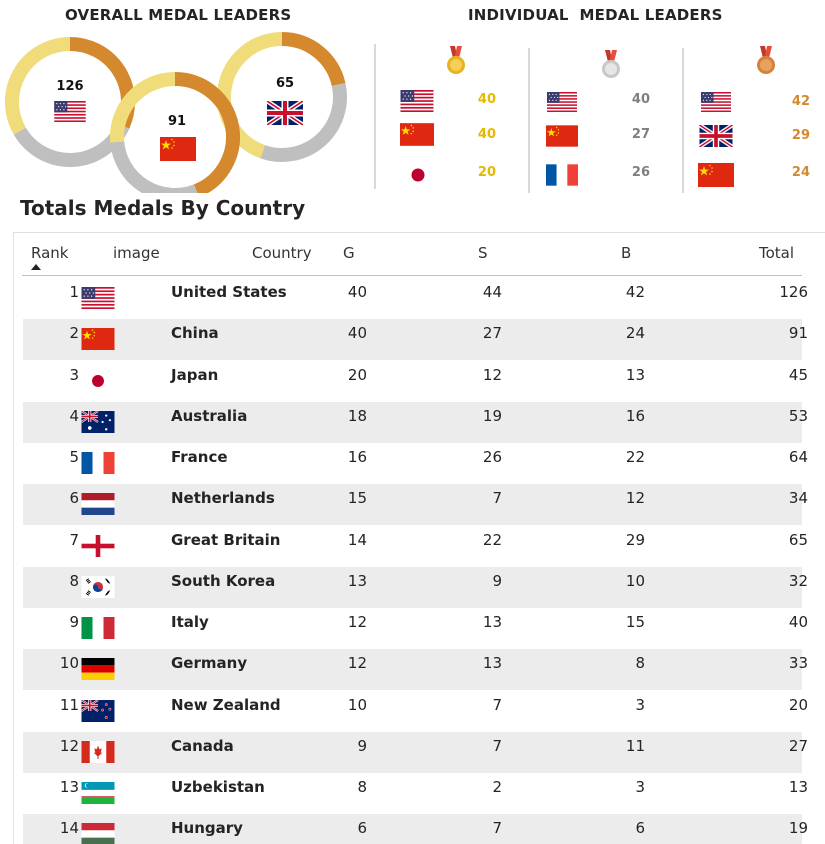 The width and height of the screenshot is (825, 844). Describe the element at coordinates (415, 546) in the screenshot. I see `table-row: 7 Great Britain 14 22 29 65` at that location.